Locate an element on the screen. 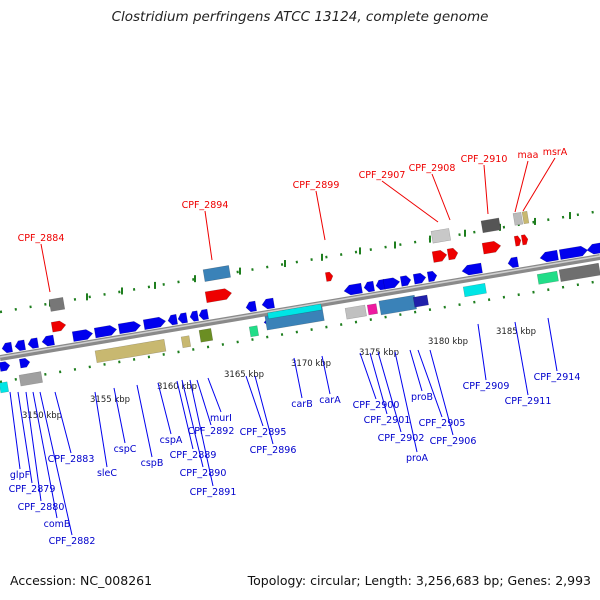 The image size is (600, 600). top-gene-label: CPF_2910 is located at coordinates (484, 159).